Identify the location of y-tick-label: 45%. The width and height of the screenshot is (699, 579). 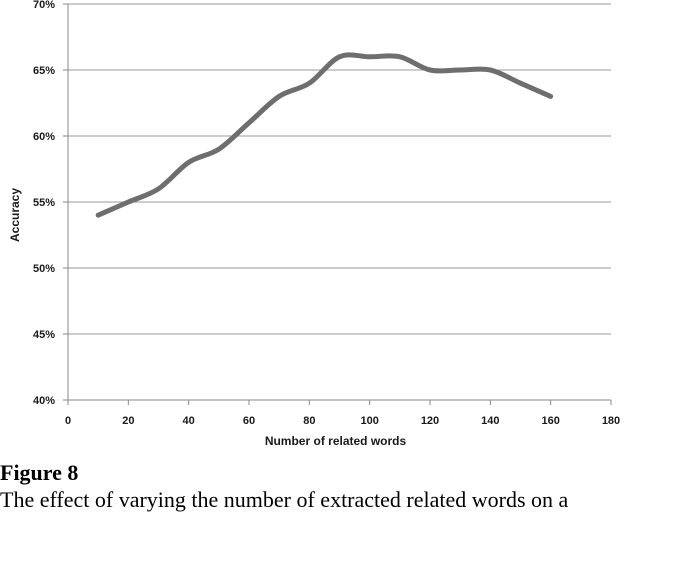
(44, 335).